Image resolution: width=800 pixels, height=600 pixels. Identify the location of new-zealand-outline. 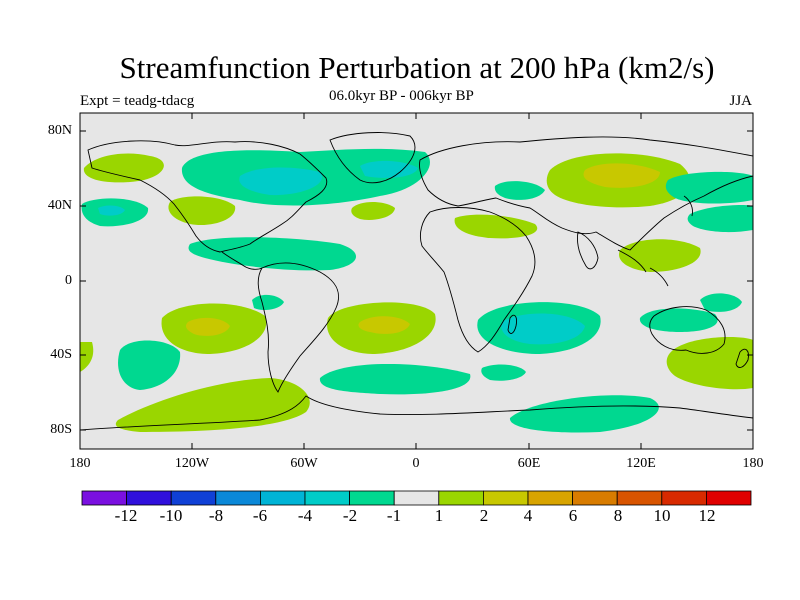
(742, 358).